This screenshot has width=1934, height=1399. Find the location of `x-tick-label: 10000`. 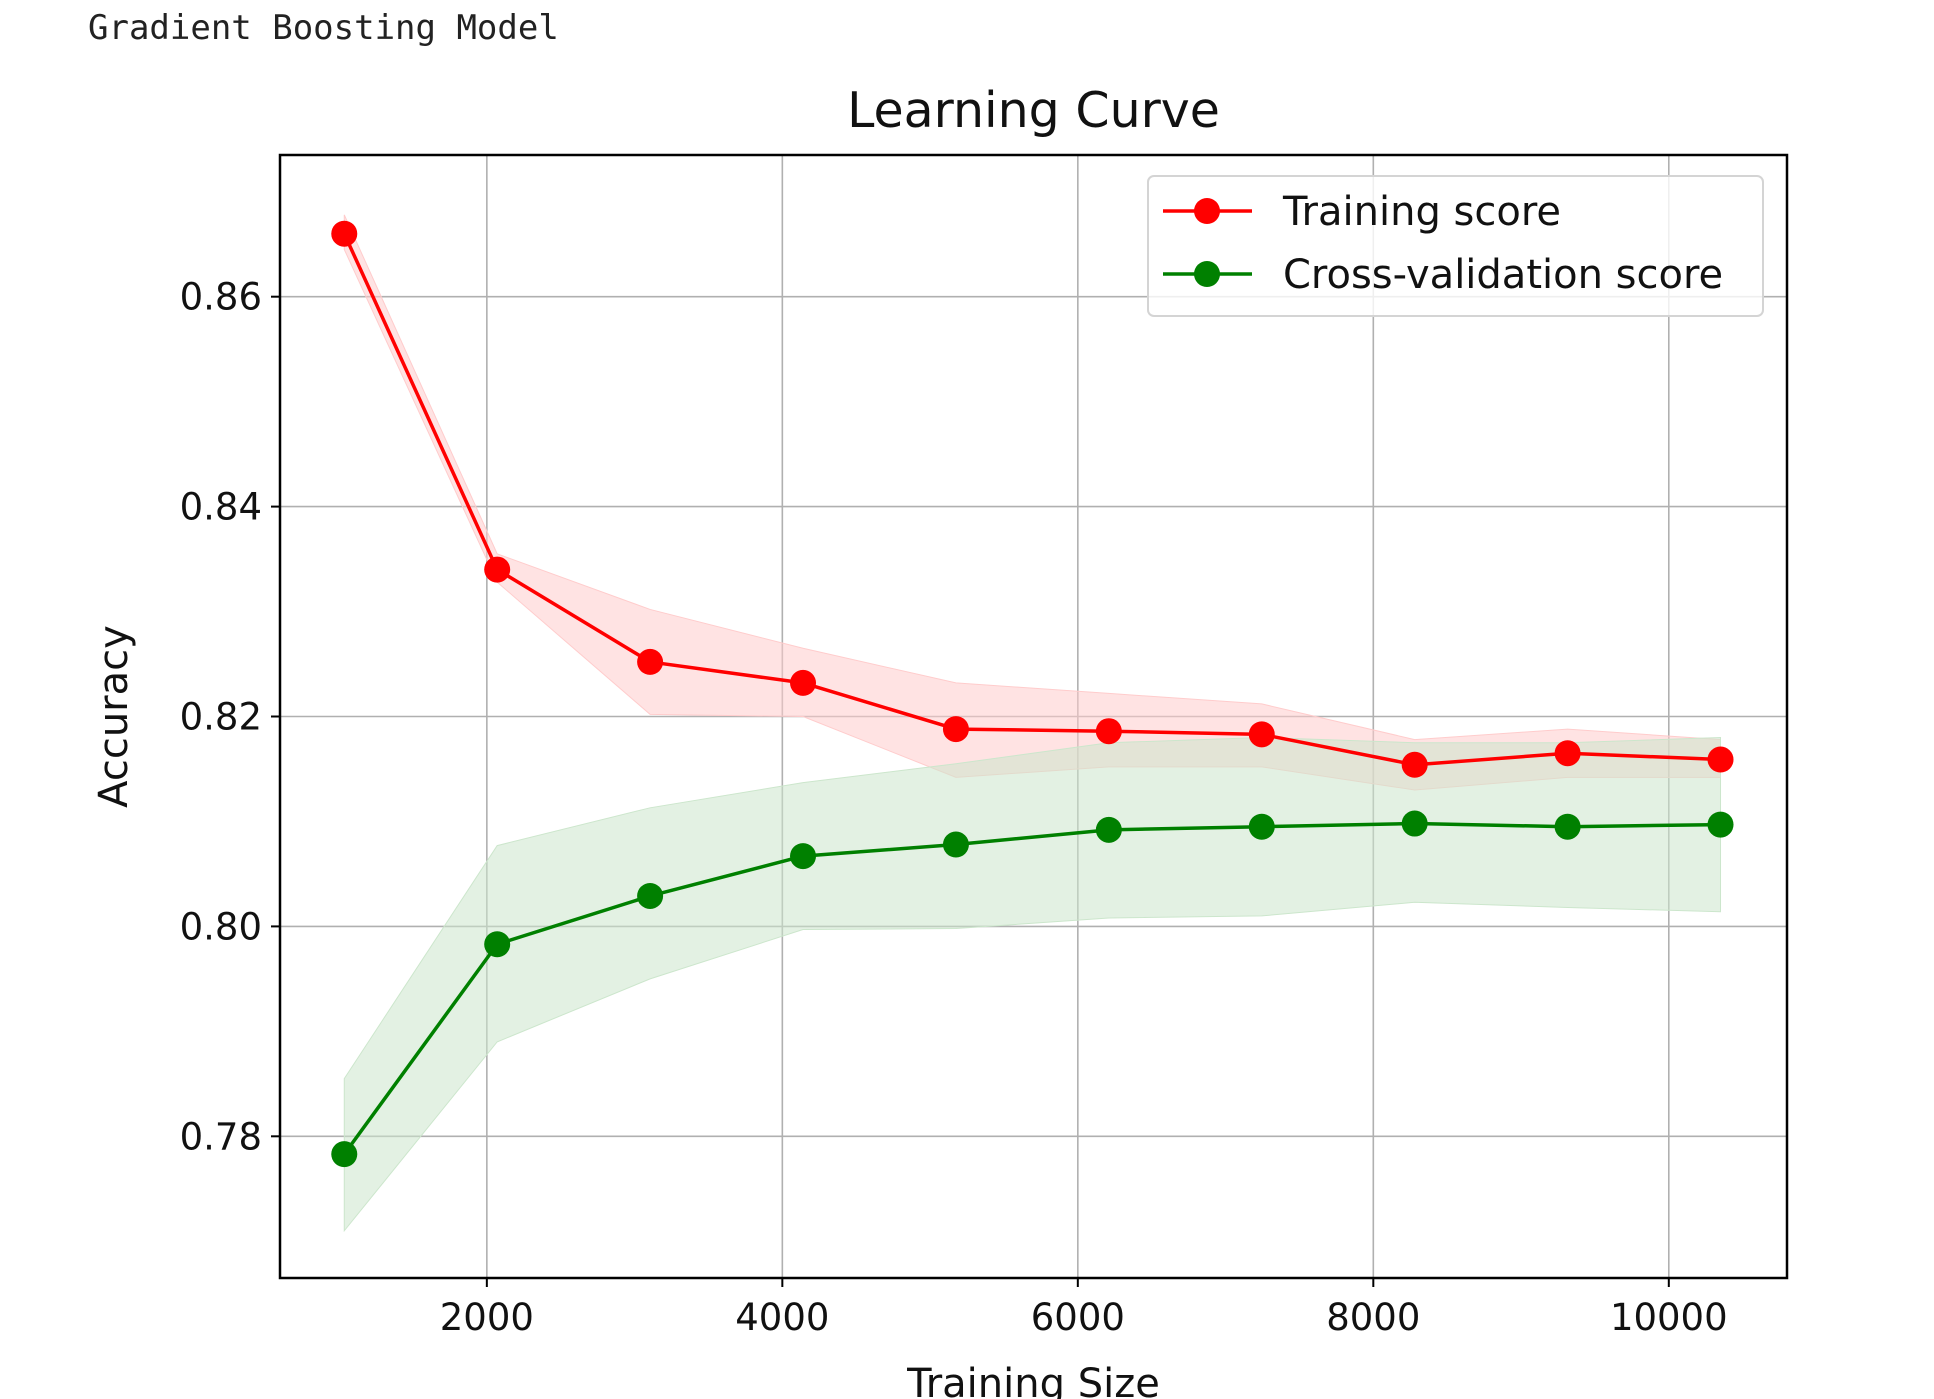

x-tick-label: 10000 is located at coordinates (1669, 1317).